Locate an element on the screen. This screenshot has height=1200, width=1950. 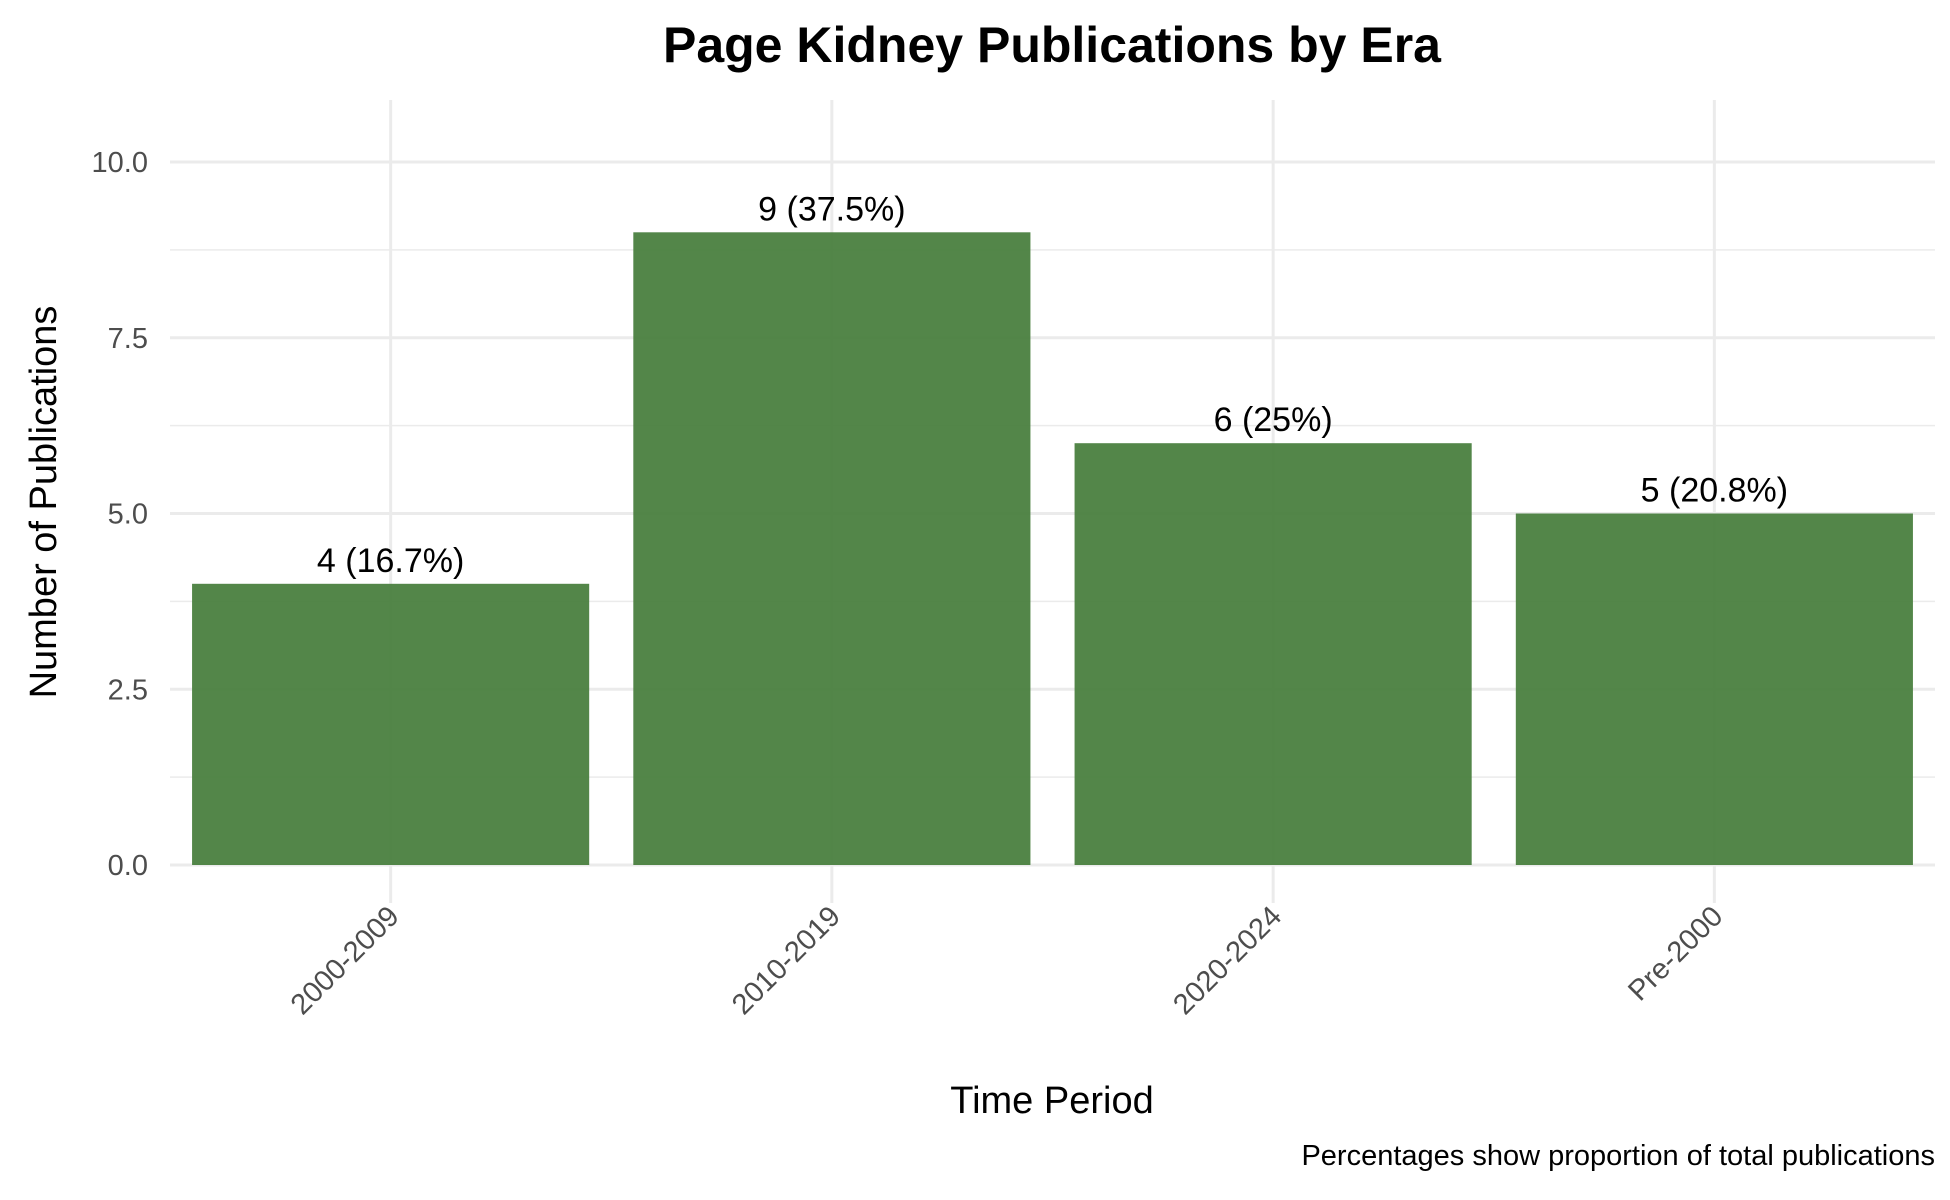
x-tick-label: Pre-2000 is located at coordinates (1675, 953).